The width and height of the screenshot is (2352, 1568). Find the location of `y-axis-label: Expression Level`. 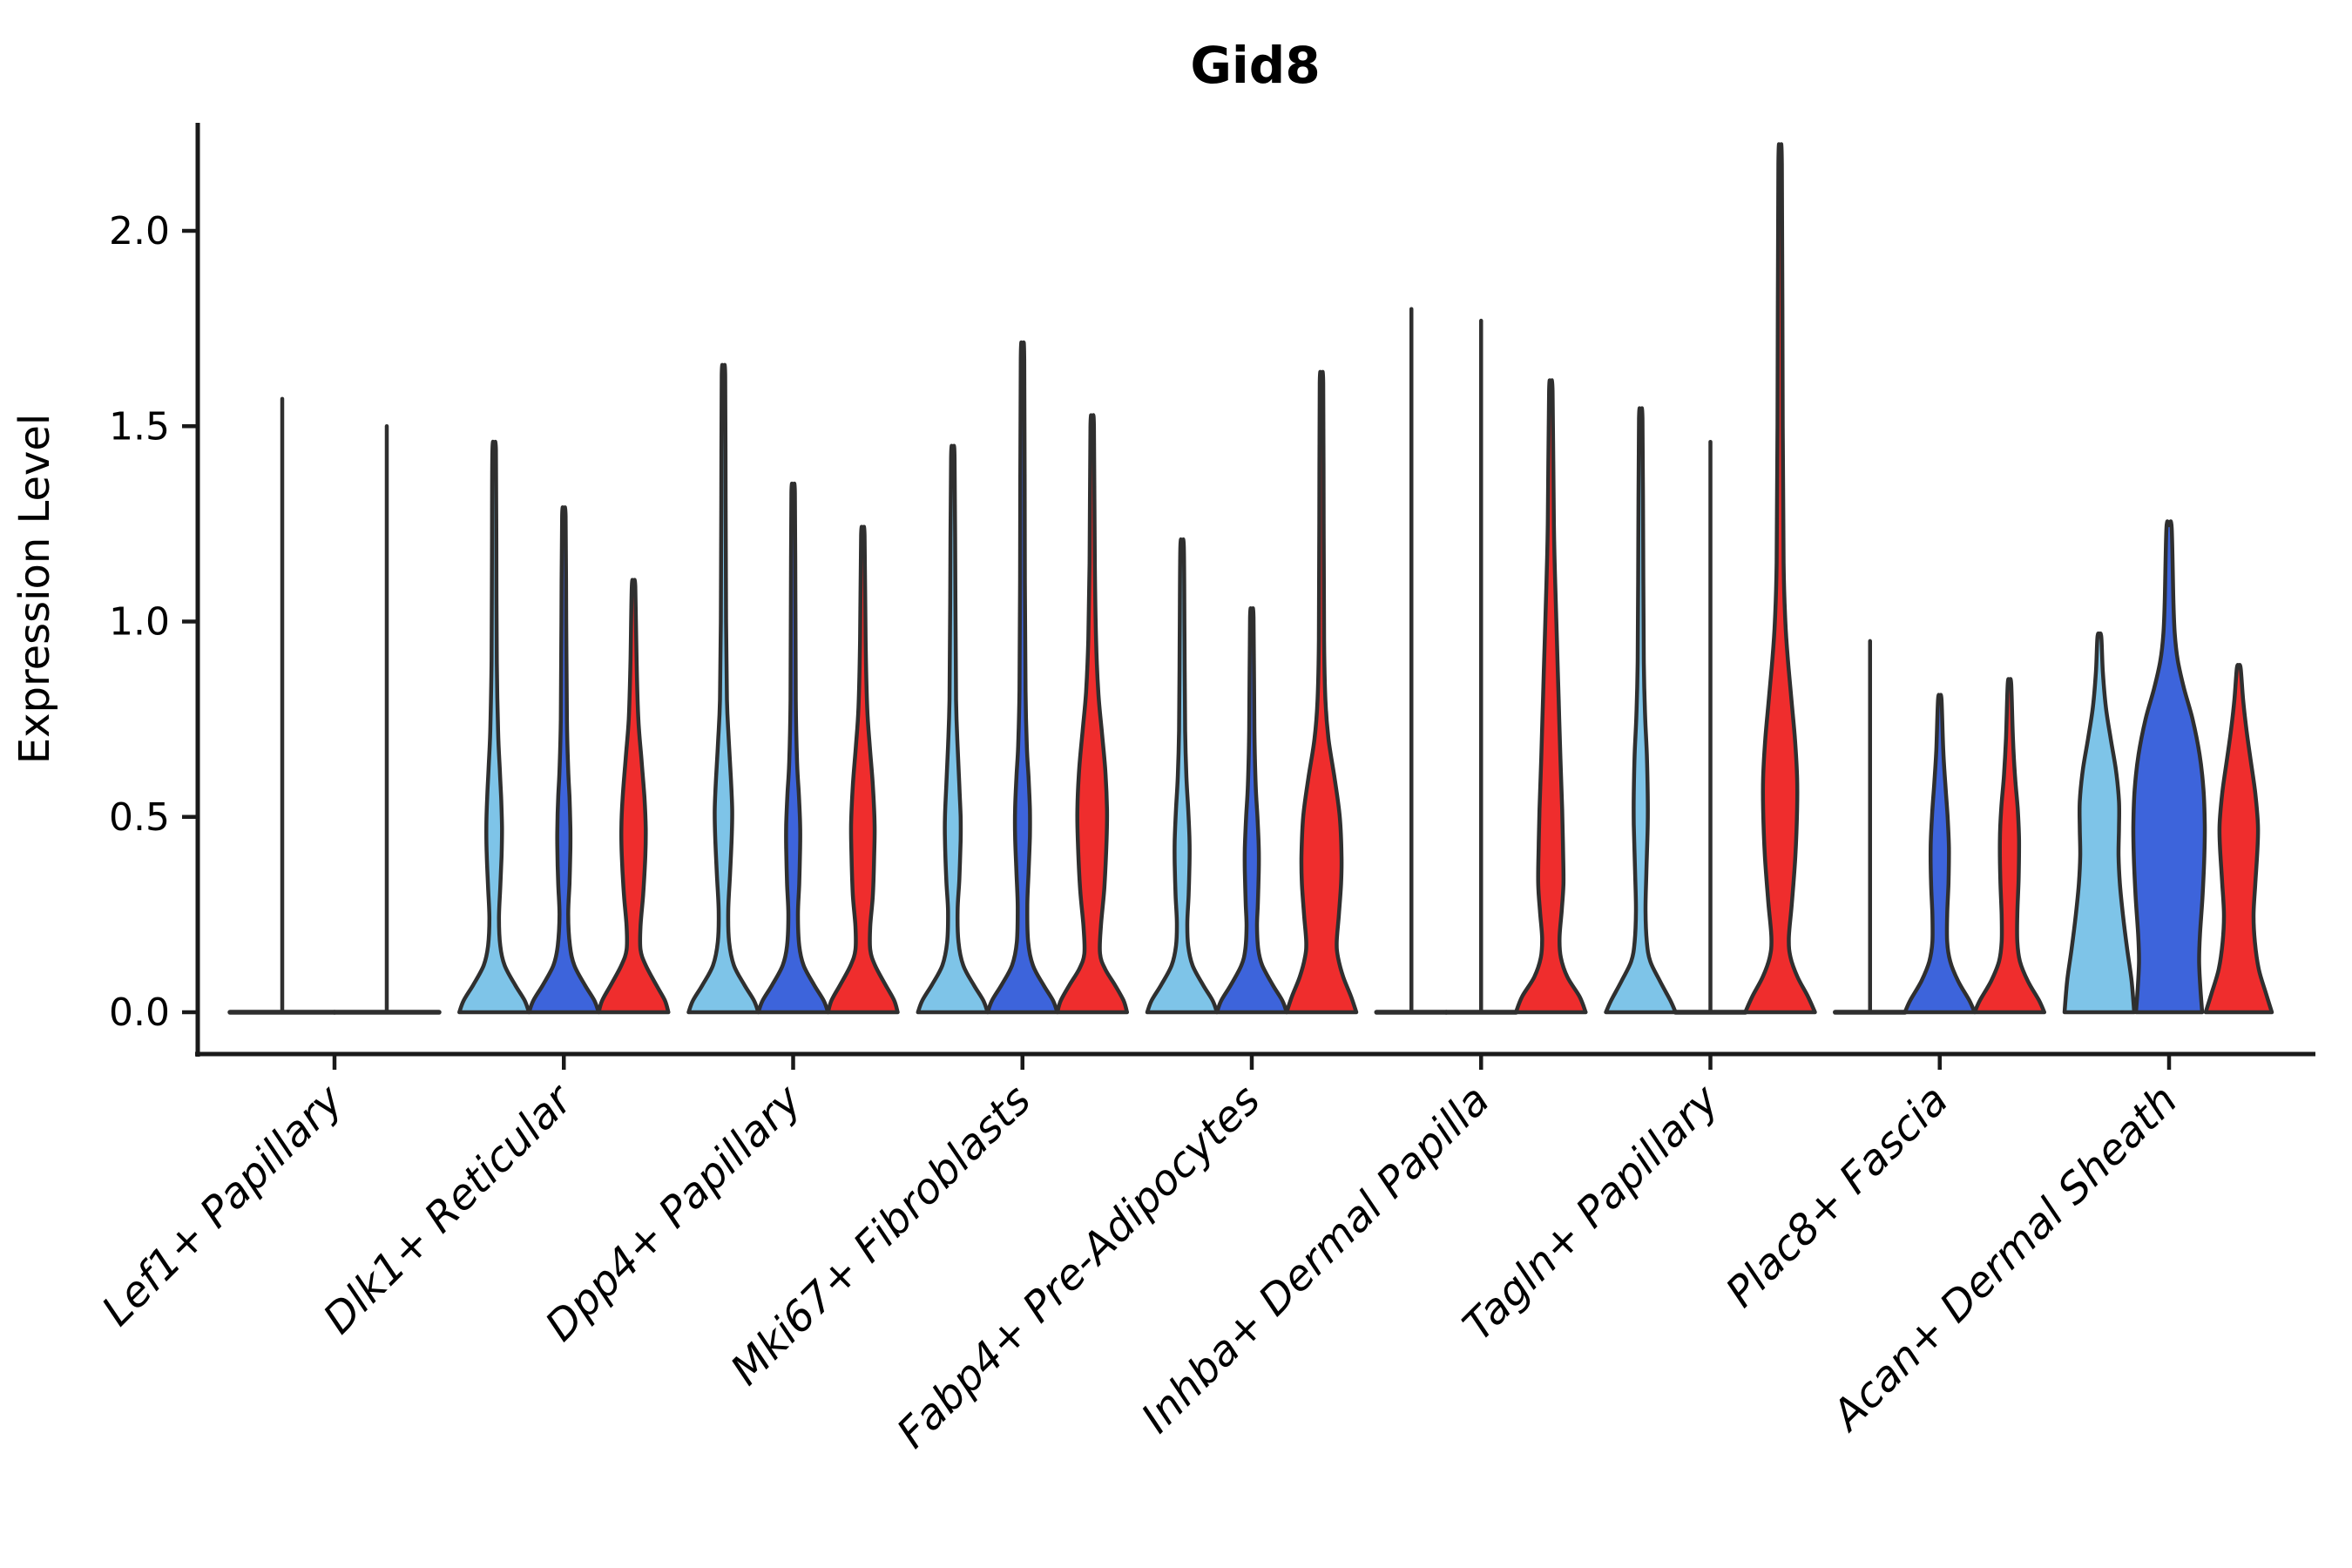

y-axis-label: Expression Level is located at coordinates (34, 589).